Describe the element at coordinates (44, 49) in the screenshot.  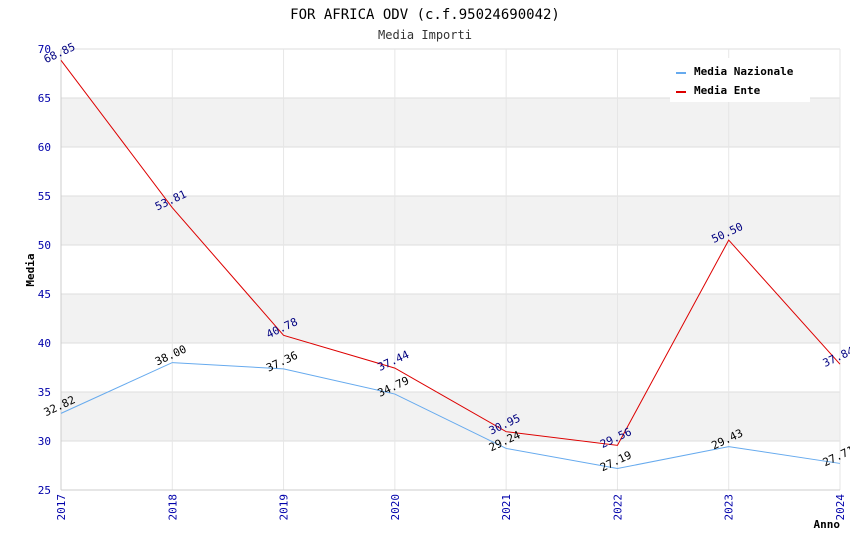
I see `y-tick-label: 70` at that location.